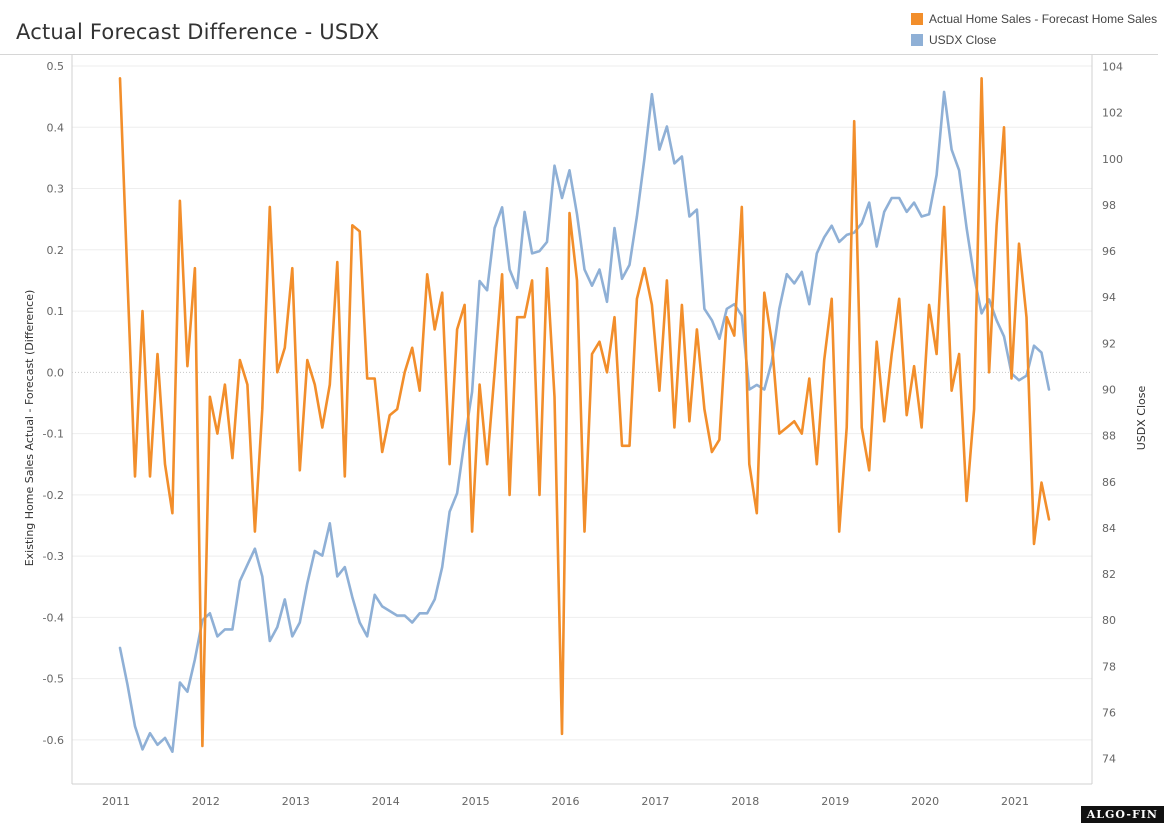  I want to click on x-tick-label: 2011, so click(116, 801).